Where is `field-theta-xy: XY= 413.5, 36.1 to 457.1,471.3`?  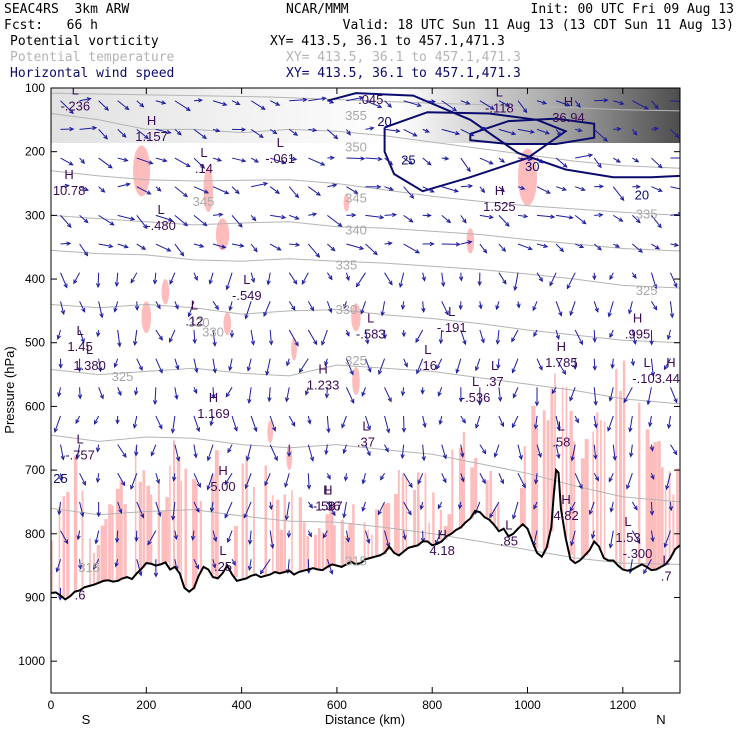
field-theta-xy: XY= 413.5, 36.1 to 457.1,471.3 is located at coordinates (403, 57).